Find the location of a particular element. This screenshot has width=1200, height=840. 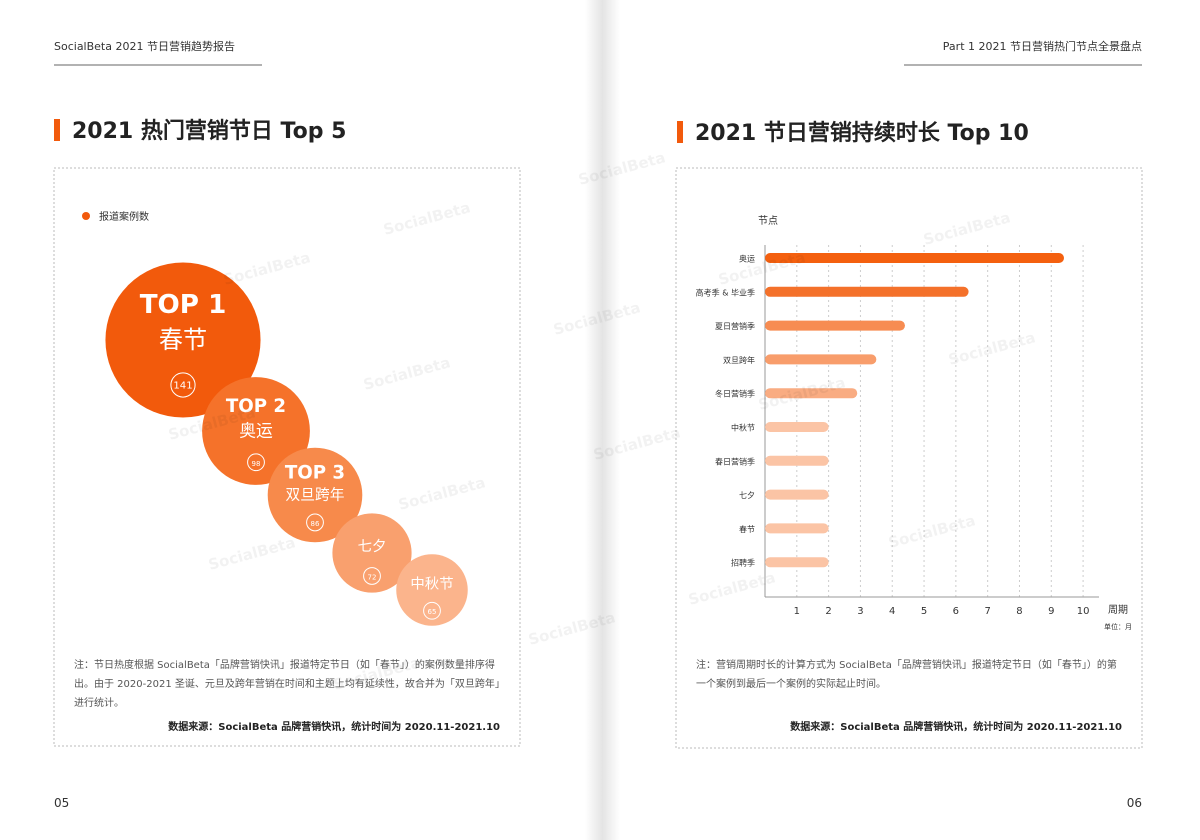

value-label: 72 is located at coordinates (372, 577).